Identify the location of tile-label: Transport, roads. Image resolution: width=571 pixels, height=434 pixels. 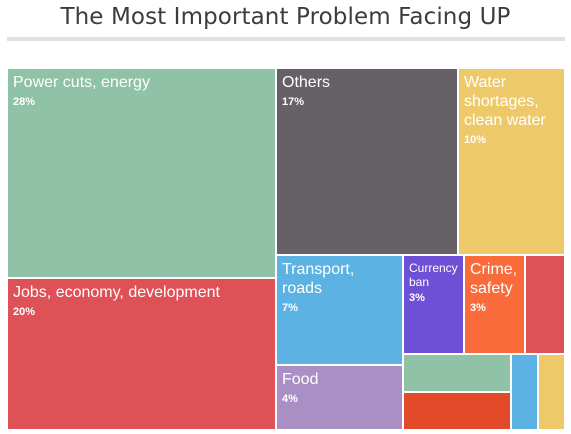
(318, 279).